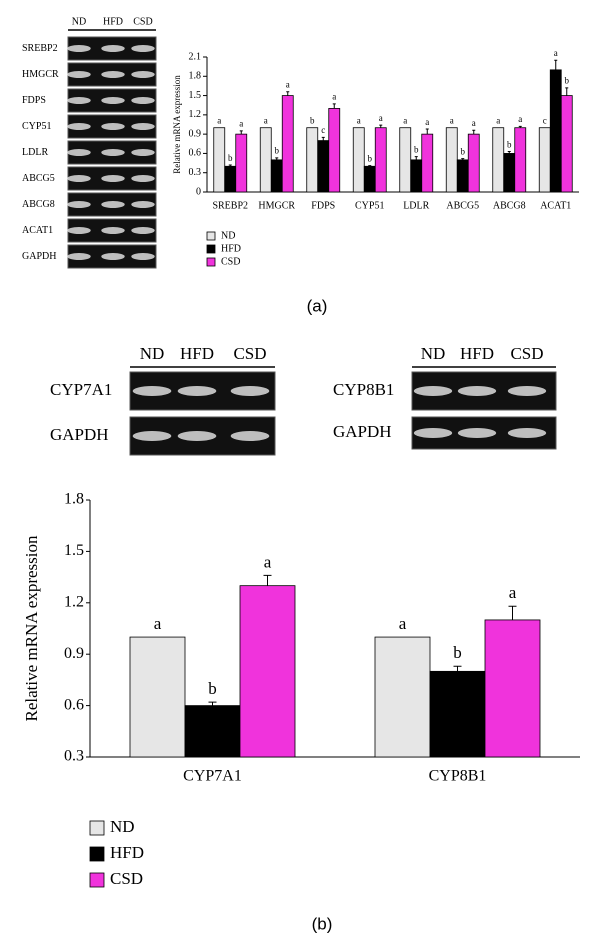 The image size is (600, 943). What do you see at coordinates (35, 152) in the screenshot?
I see `gene-label: LDLR` at bounding box center [35, 152].